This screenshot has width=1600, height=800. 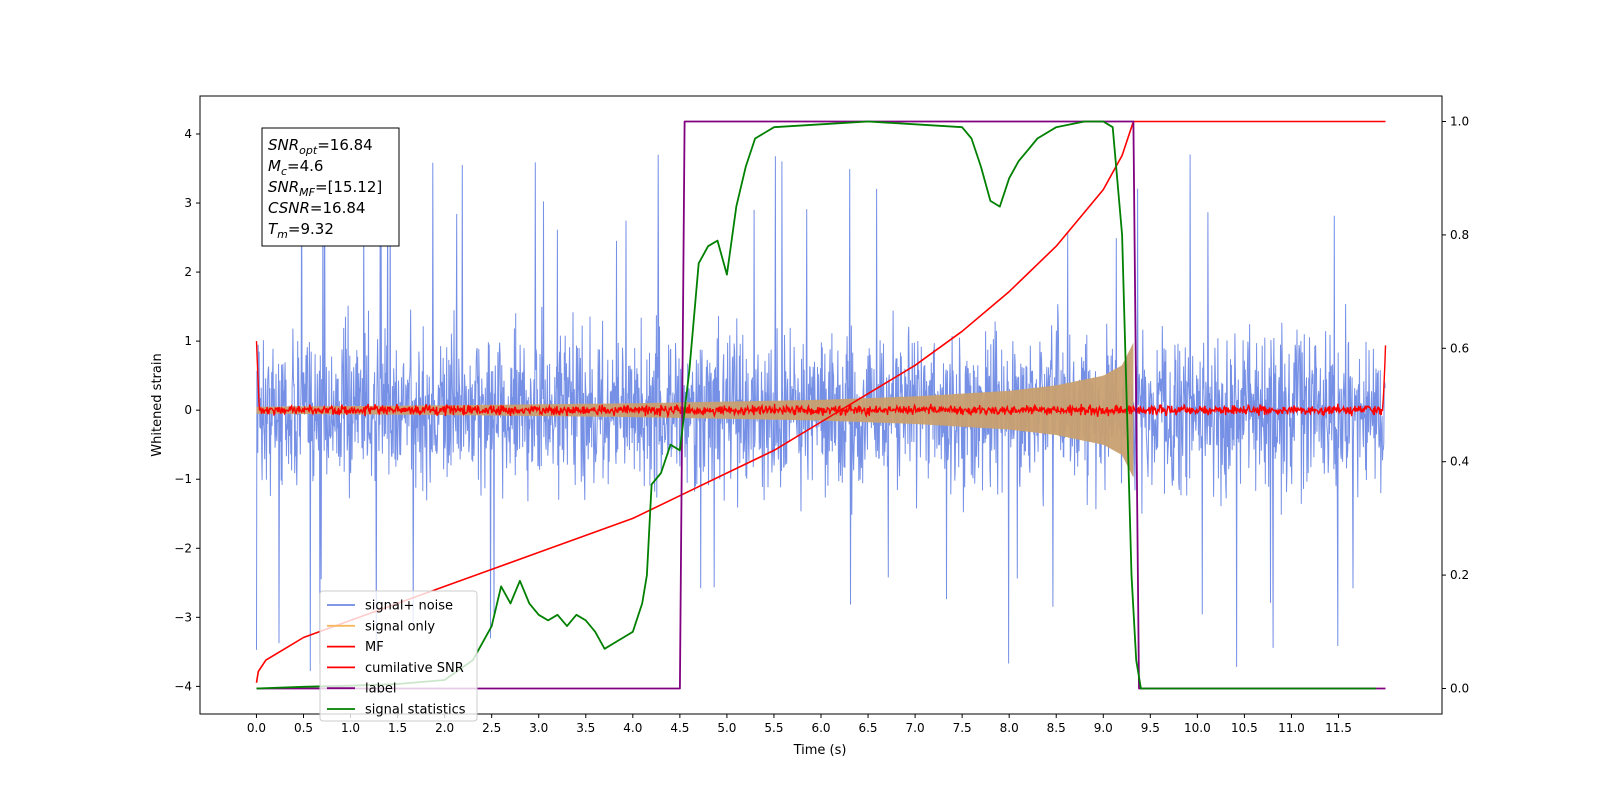 I want to click on x-tick-label: 0.0, so click(x=256, y=728).